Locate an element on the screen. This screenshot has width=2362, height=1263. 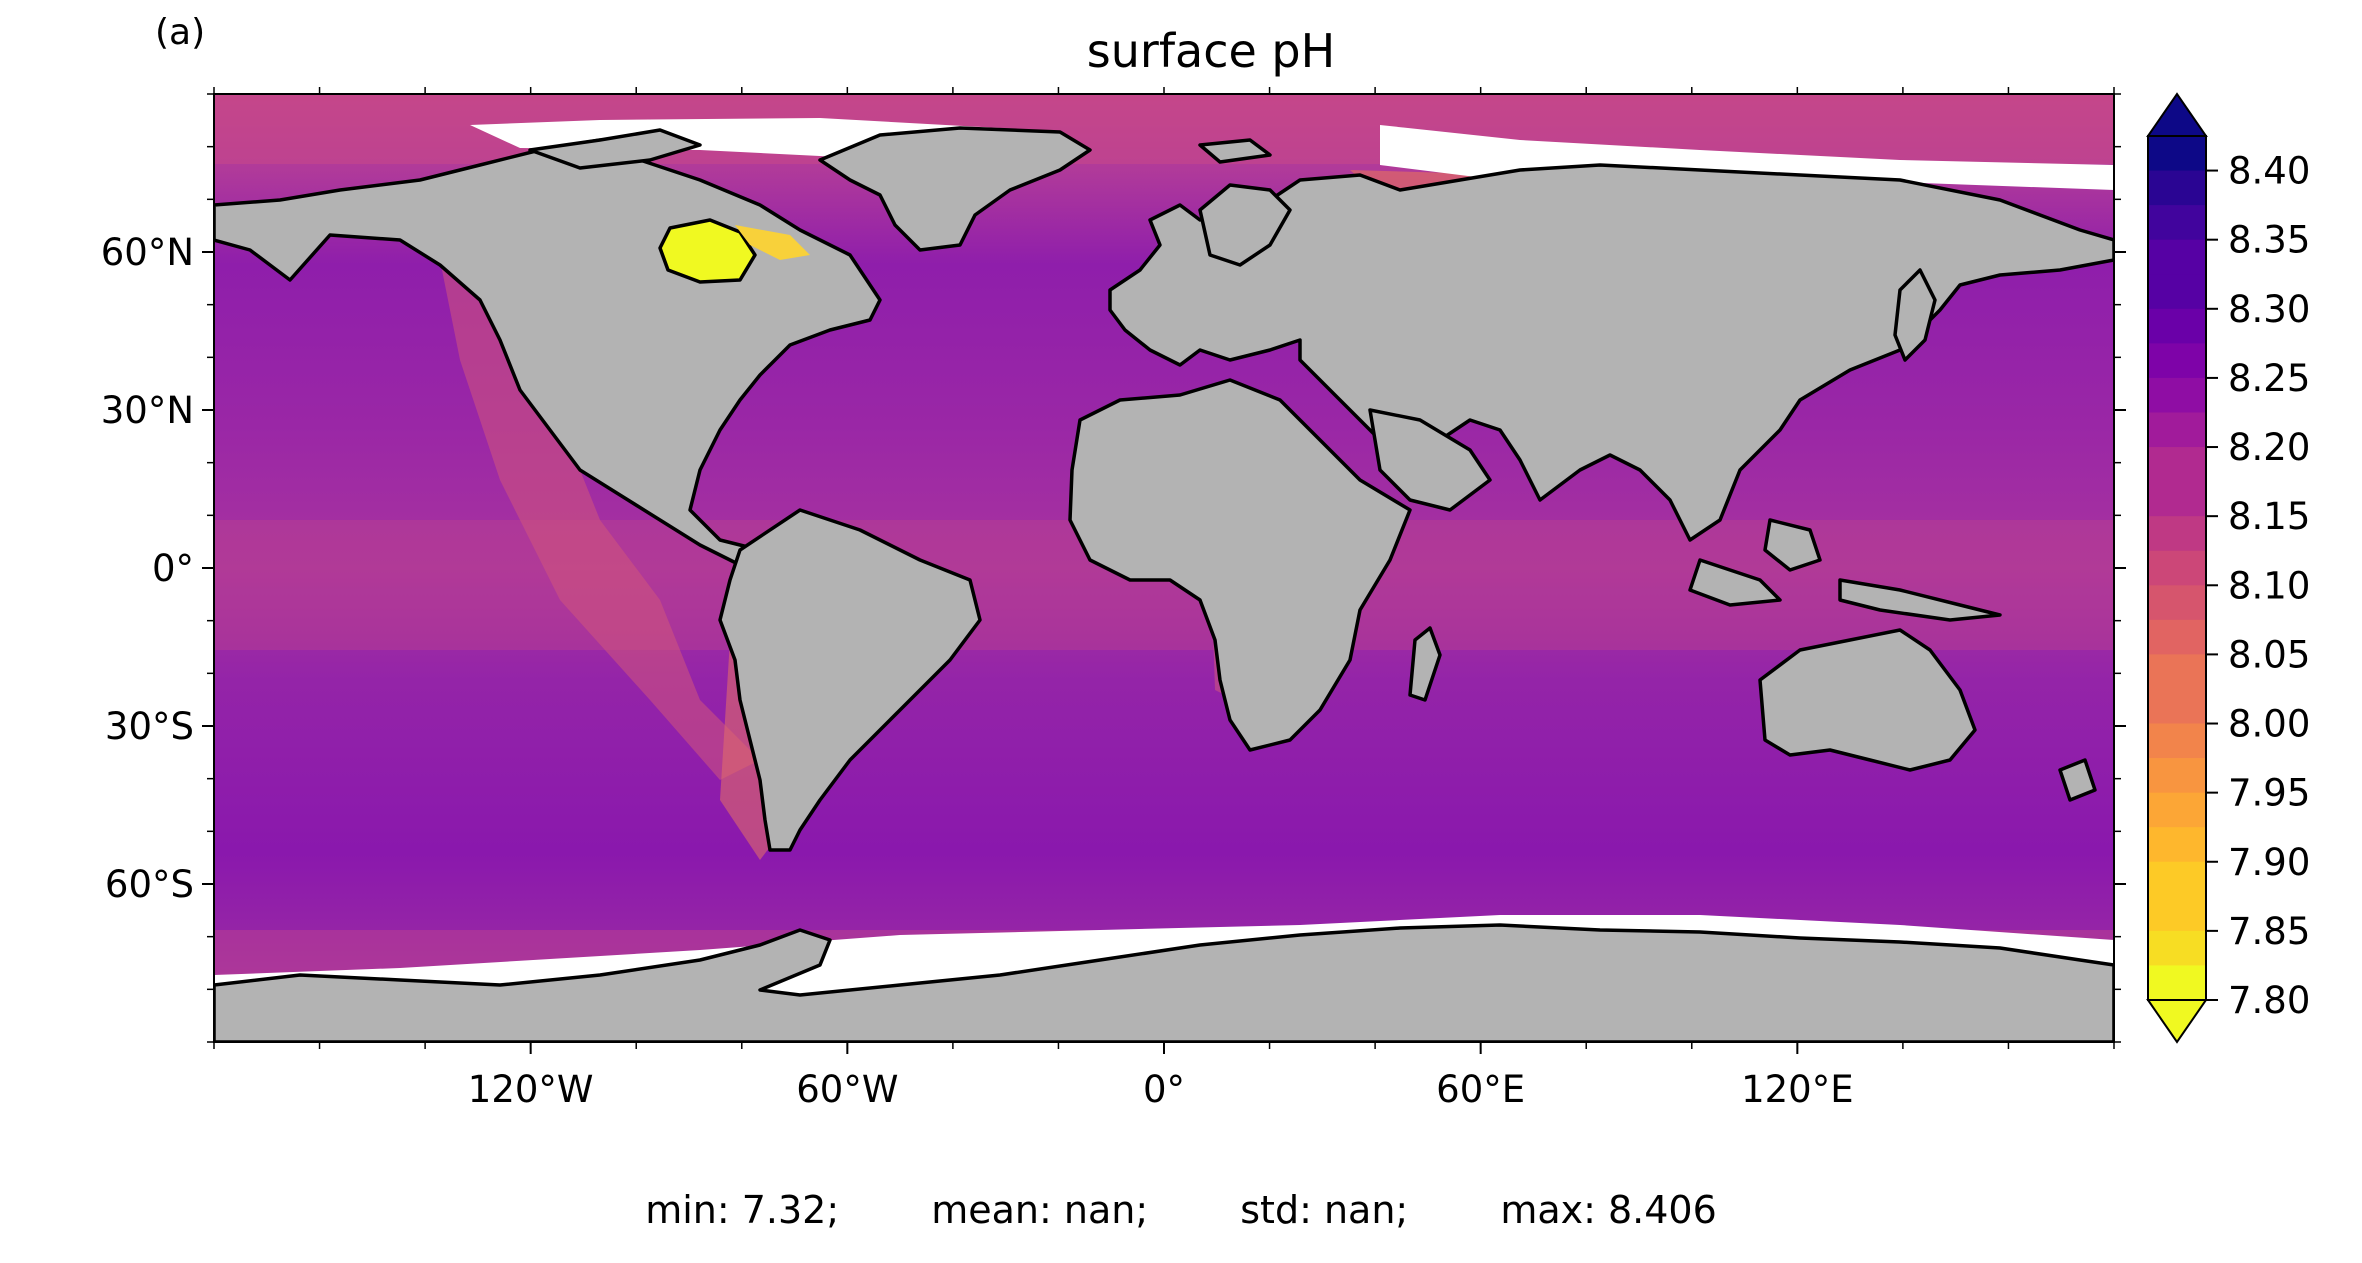
colorbar-tick-label: 8.20 is located at coordinates (2269, 447).